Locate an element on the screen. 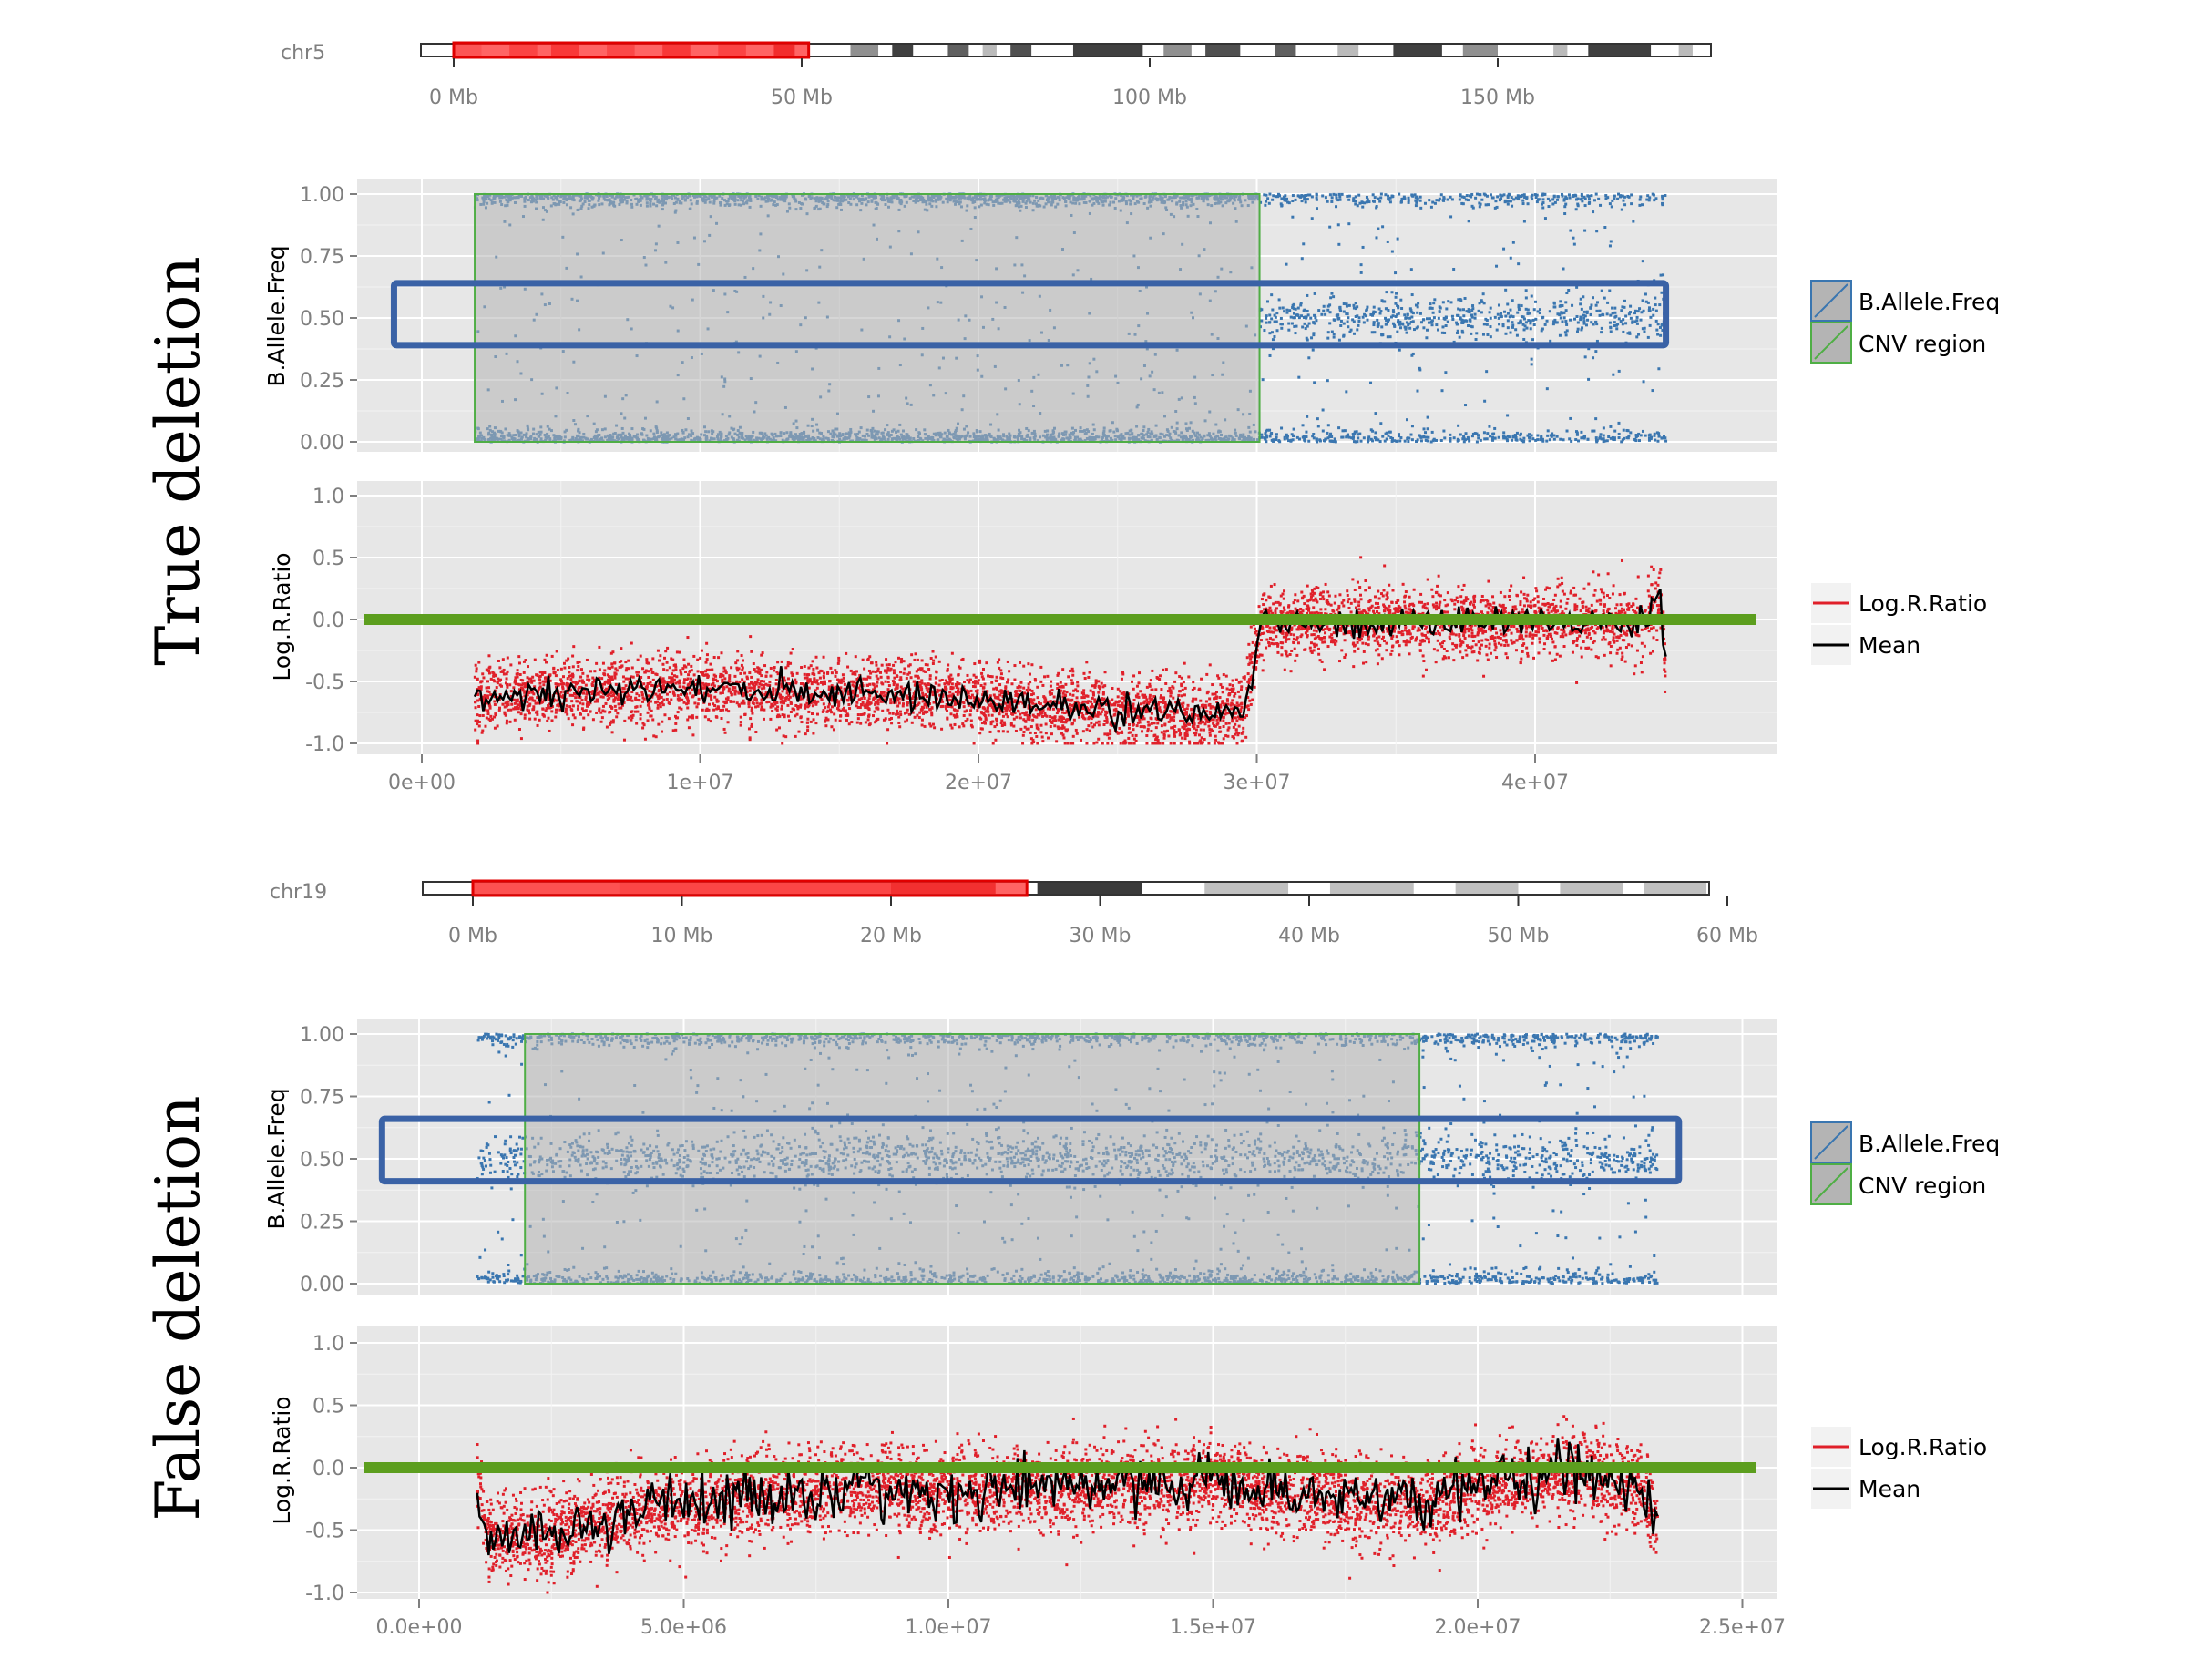 This screenshot has width=2212, height=1659. ideo-tick-label: 0 Mb is located at coordinates (453, 98).